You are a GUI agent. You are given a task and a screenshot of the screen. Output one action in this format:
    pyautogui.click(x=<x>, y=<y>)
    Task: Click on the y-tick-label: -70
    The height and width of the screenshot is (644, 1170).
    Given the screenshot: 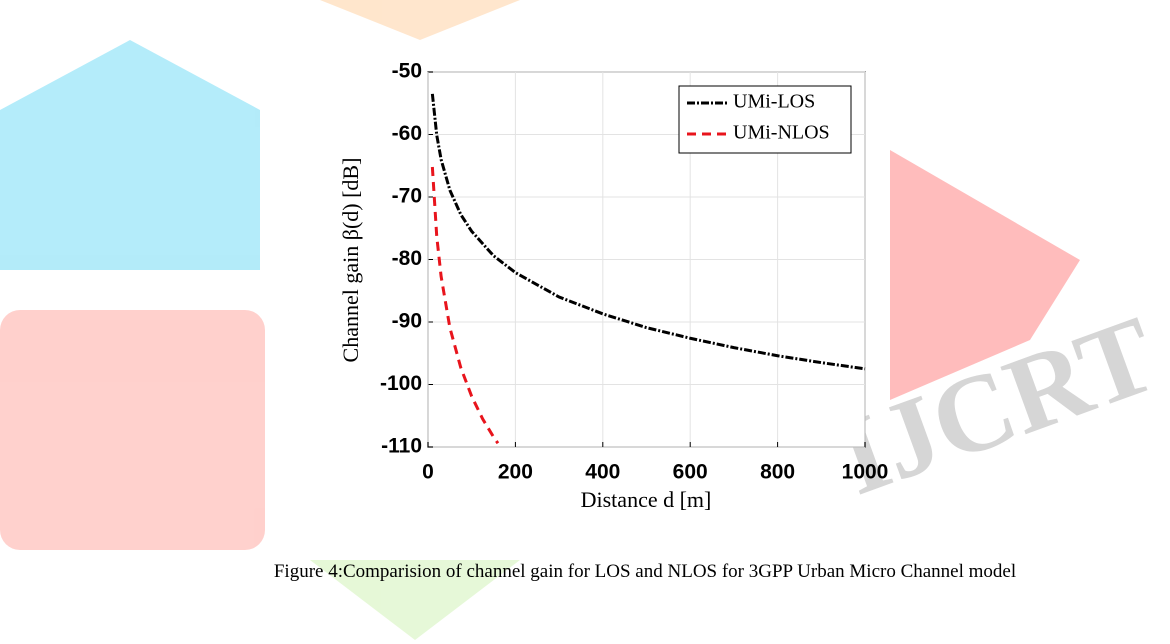 What is the action you would take?
    pyautogui.click(x=407, y=196)
    